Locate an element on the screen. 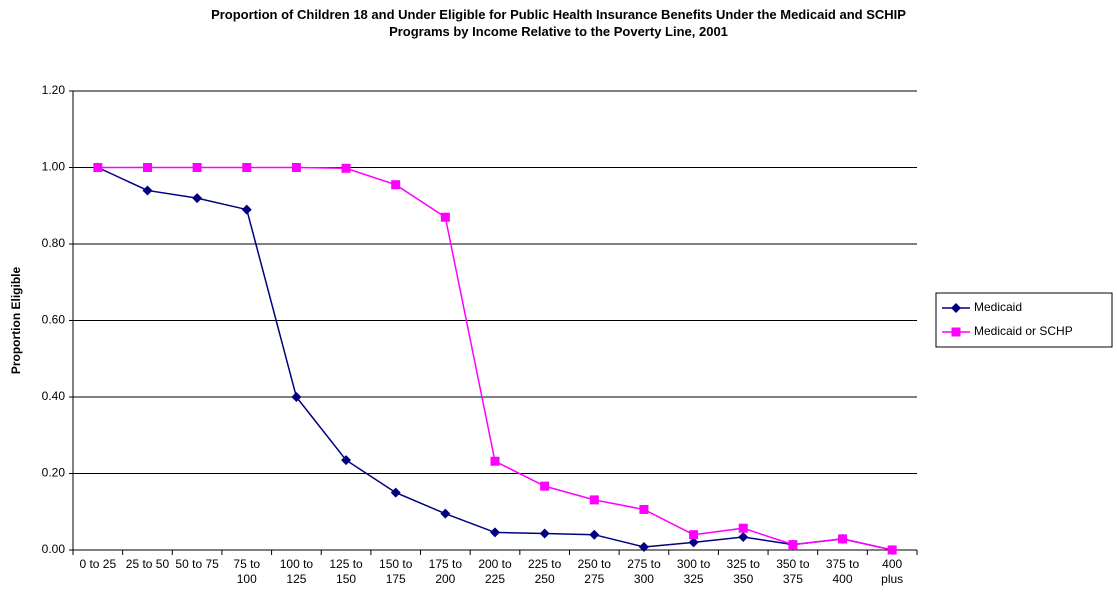 Image resolution: width=1117 pixels, height=606 pixels. x-tick-label: 150 to 175 is located at coordinates (396, 571).